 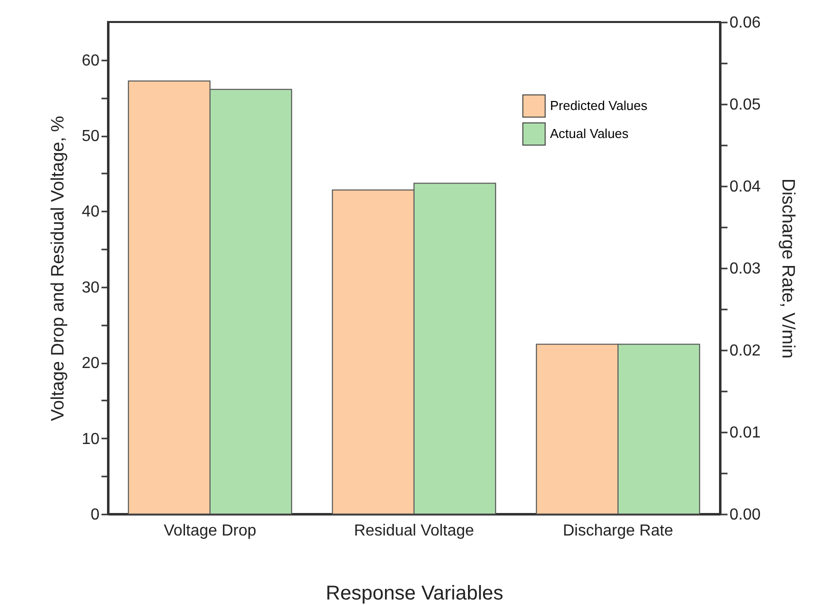 What do you see at coordinates (745, 187) in the screenshot?
I see `y2-tick-label: 0.04` at bounding box center [745, 187].